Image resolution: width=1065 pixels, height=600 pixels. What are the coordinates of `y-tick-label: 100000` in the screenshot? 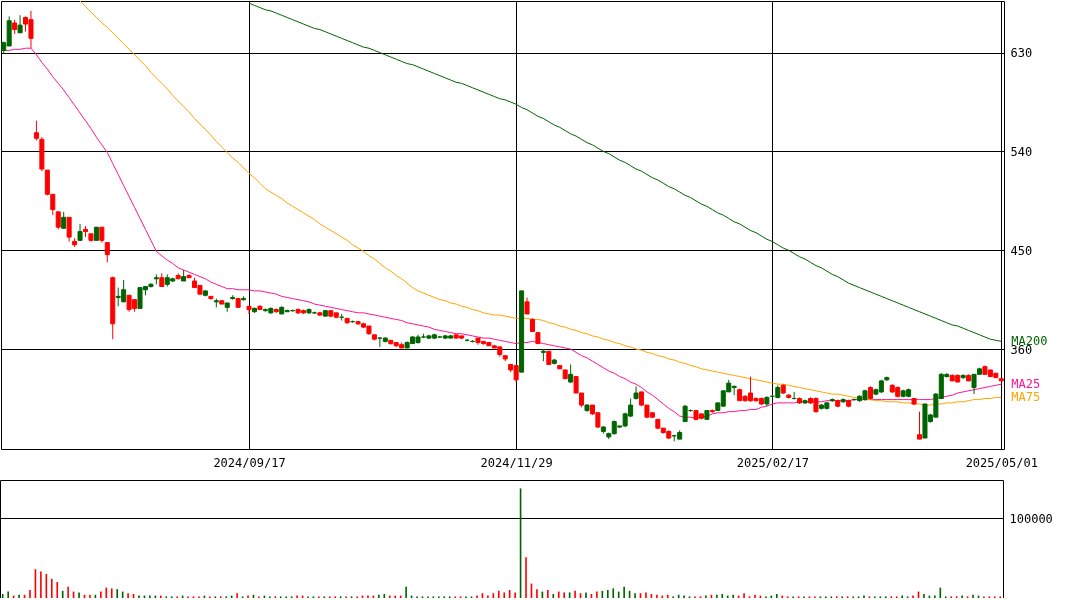 It's located at (1031, 518).